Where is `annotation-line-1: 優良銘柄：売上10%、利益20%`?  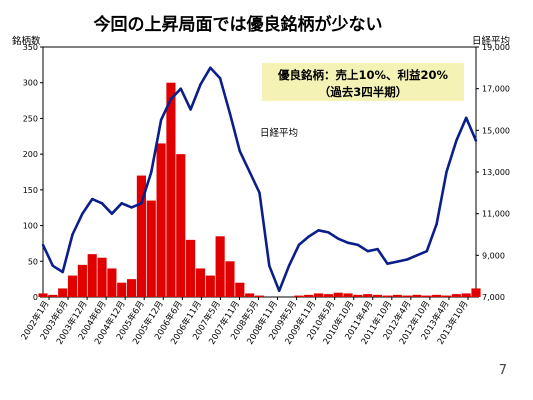 annotation-line-1: 優良銘柄：売上10%、利益20% is located at coordinates (363, 75).